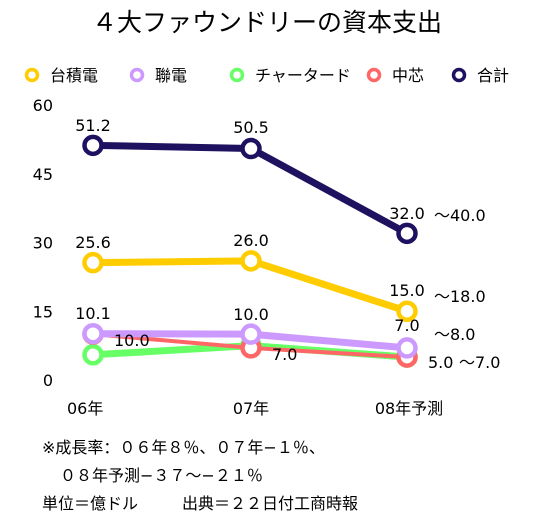  I want to click on data-label: 15.0, so click(407, 290).